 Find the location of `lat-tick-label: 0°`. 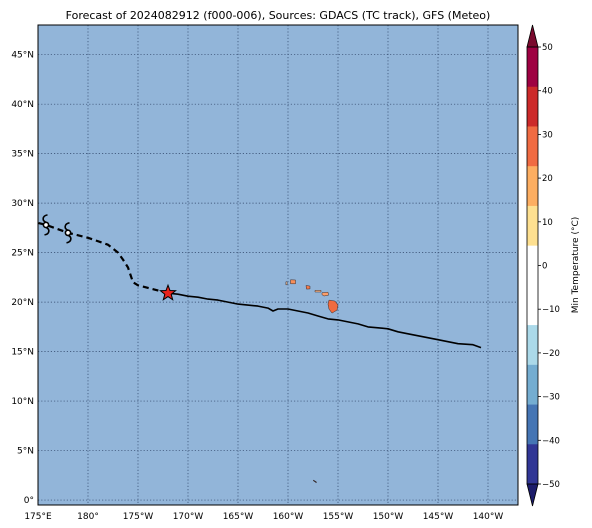

lat-tick-label: 0° is located at coordinates (29, 501).